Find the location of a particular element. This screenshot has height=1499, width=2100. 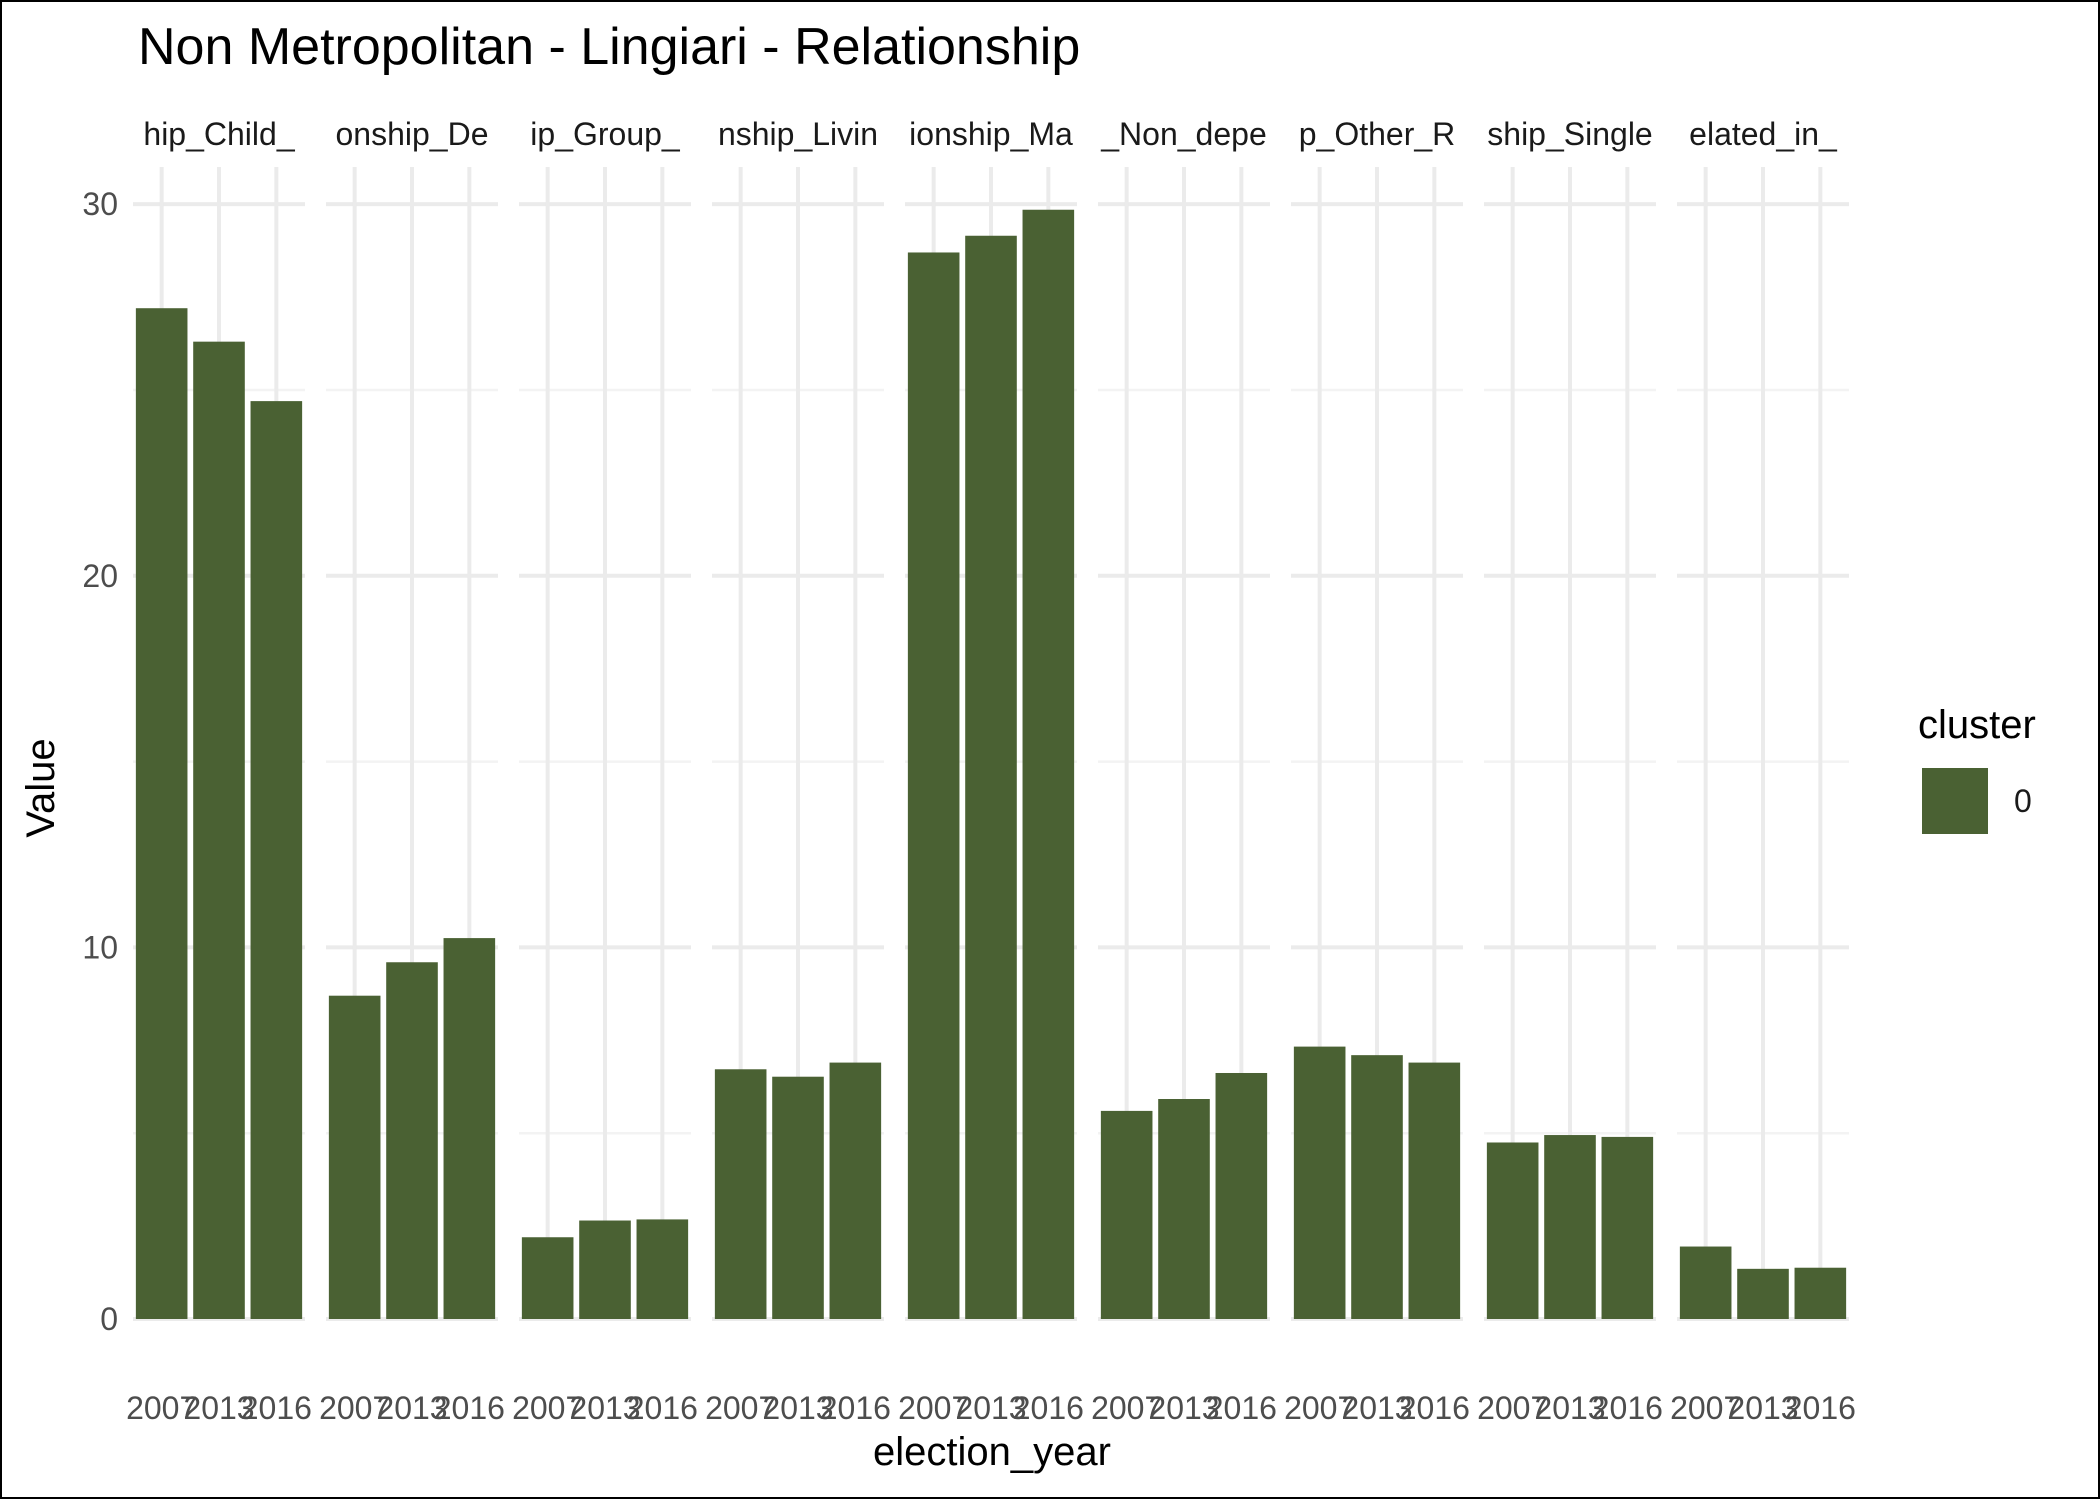

y-axis-ticks: 0 10 20 30 is located at coordinates (100, 761).